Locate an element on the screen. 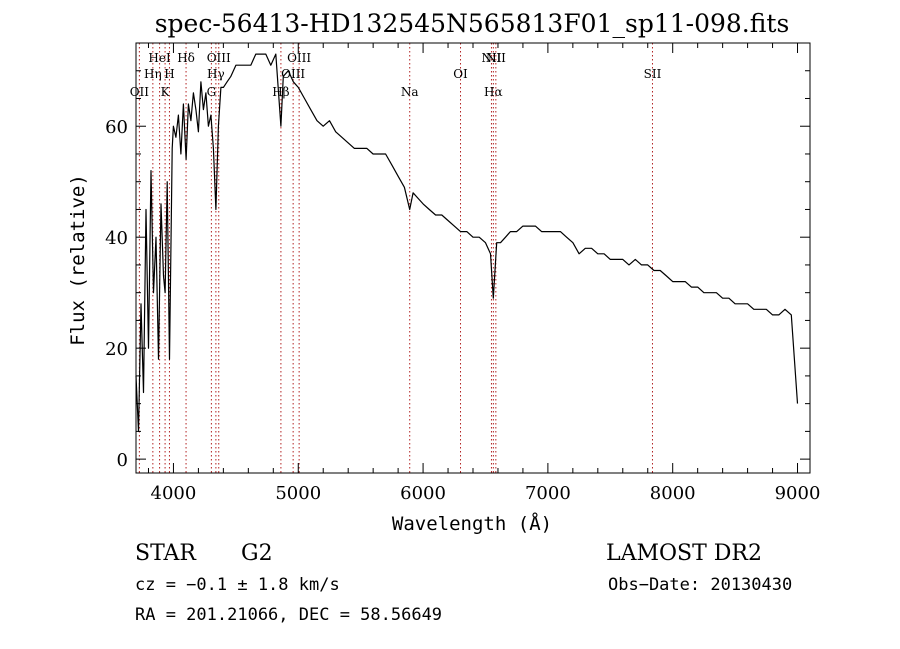 This screenshot has height=649, width=900. line-marker-label: K is located at coordinates (166, 92).